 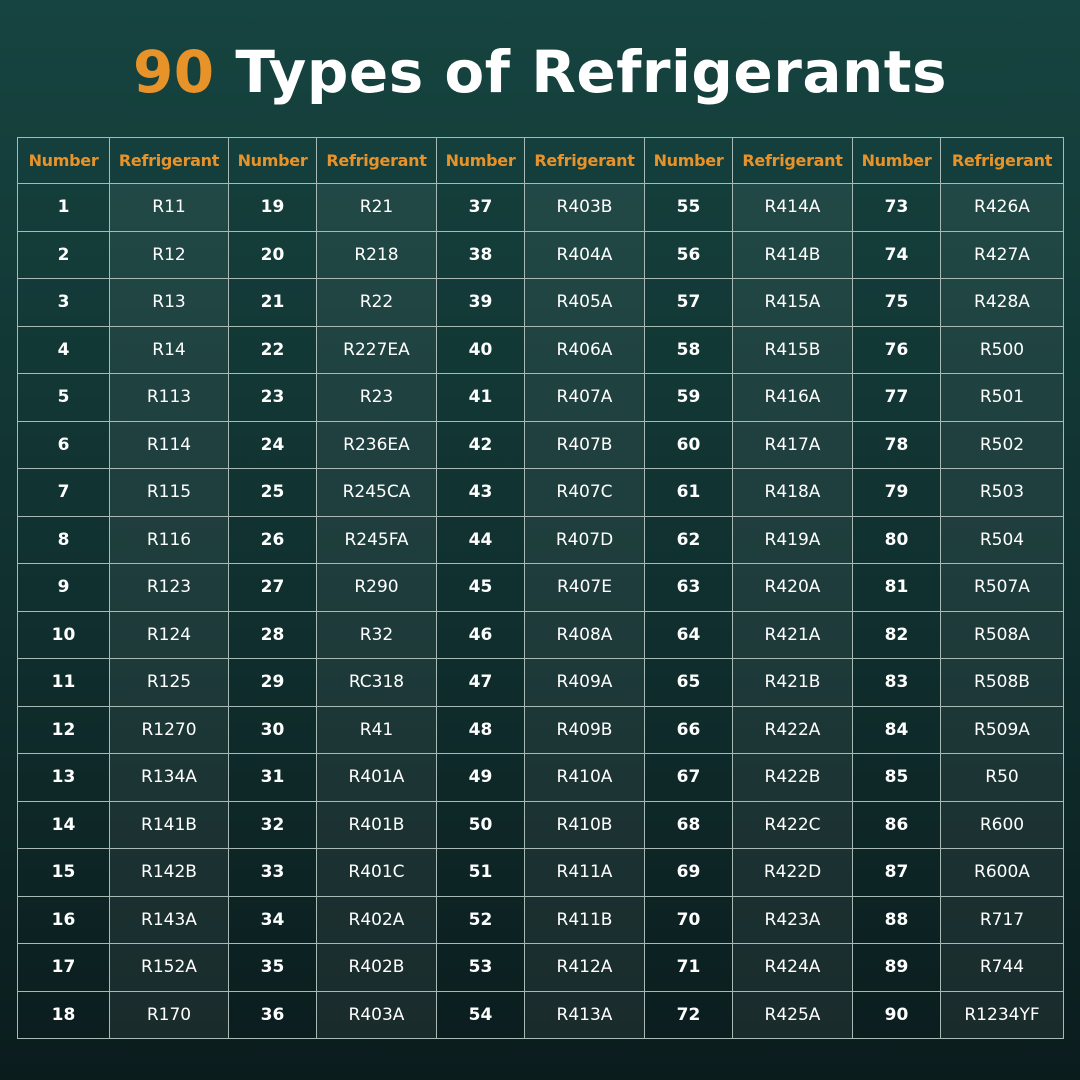 I want to click on refrigerant-cell: R114, so click(x=169, y=444).